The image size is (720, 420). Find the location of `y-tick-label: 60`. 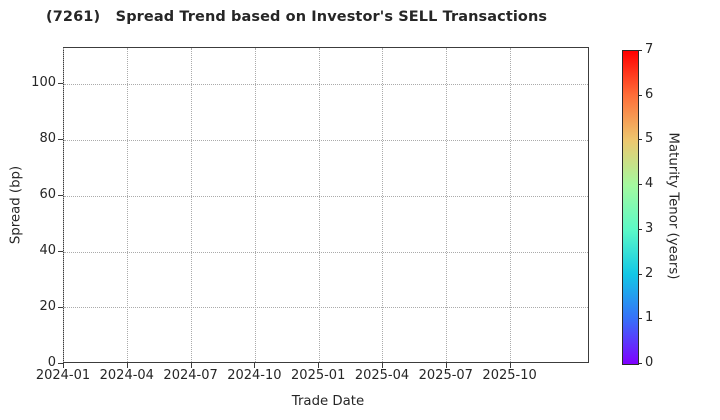

y-tick-label: 60 is located at coordinates (47, 195).